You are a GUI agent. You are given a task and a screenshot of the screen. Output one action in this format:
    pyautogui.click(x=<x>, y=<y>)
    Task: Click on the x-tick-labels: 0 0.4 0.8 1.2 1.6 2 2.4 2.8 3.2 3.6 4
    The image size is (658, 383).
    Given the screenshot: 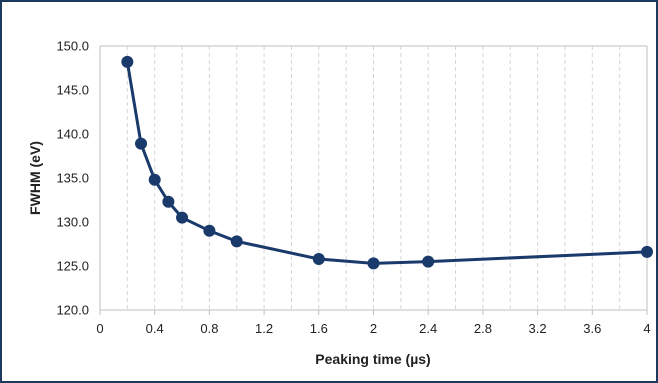 What is the action you would take?
    pyautogui.click(x=373, y=323)
    